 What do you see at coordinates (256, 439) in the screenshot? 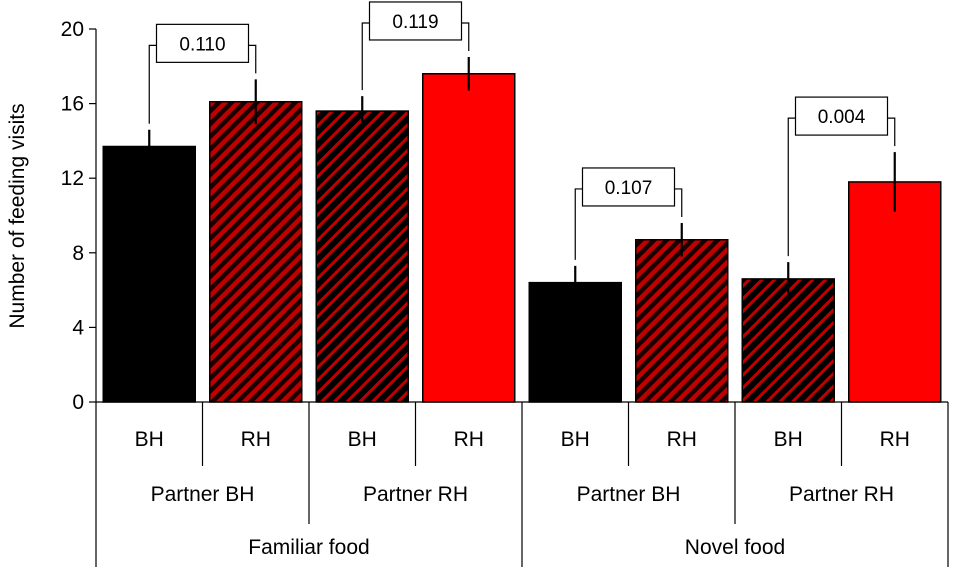
I see `category-label-1: RH` at bounding box center [256, 439].